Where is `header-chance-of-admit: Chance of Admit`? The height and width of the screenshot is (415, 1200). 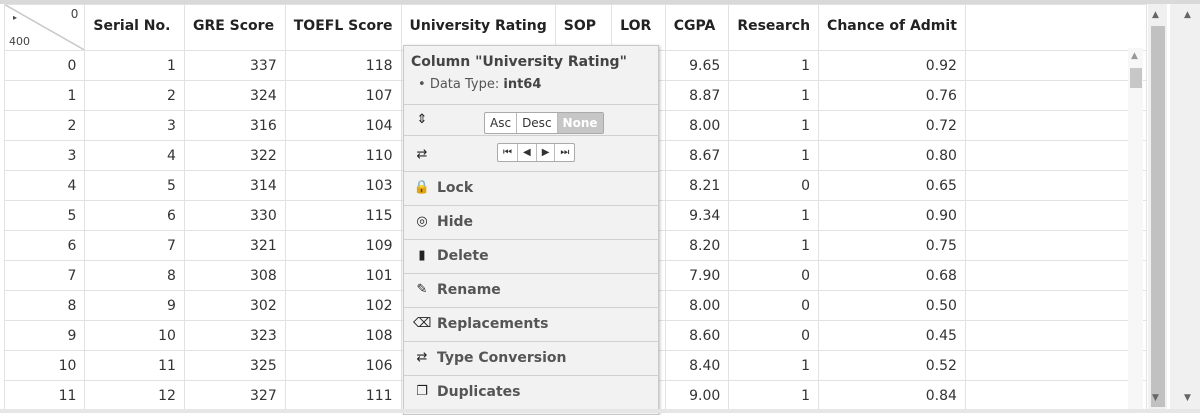
header-chance-of-admit: Chance of Admit is located at coordinates (892, 27).